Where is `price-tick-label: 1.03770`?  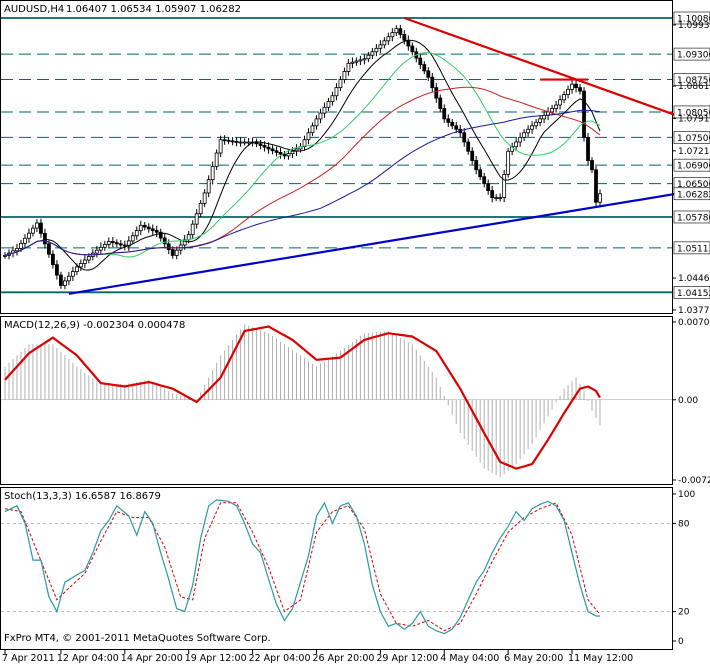 price-tick-label: 1.03770 is located at coordinates (694, 311).